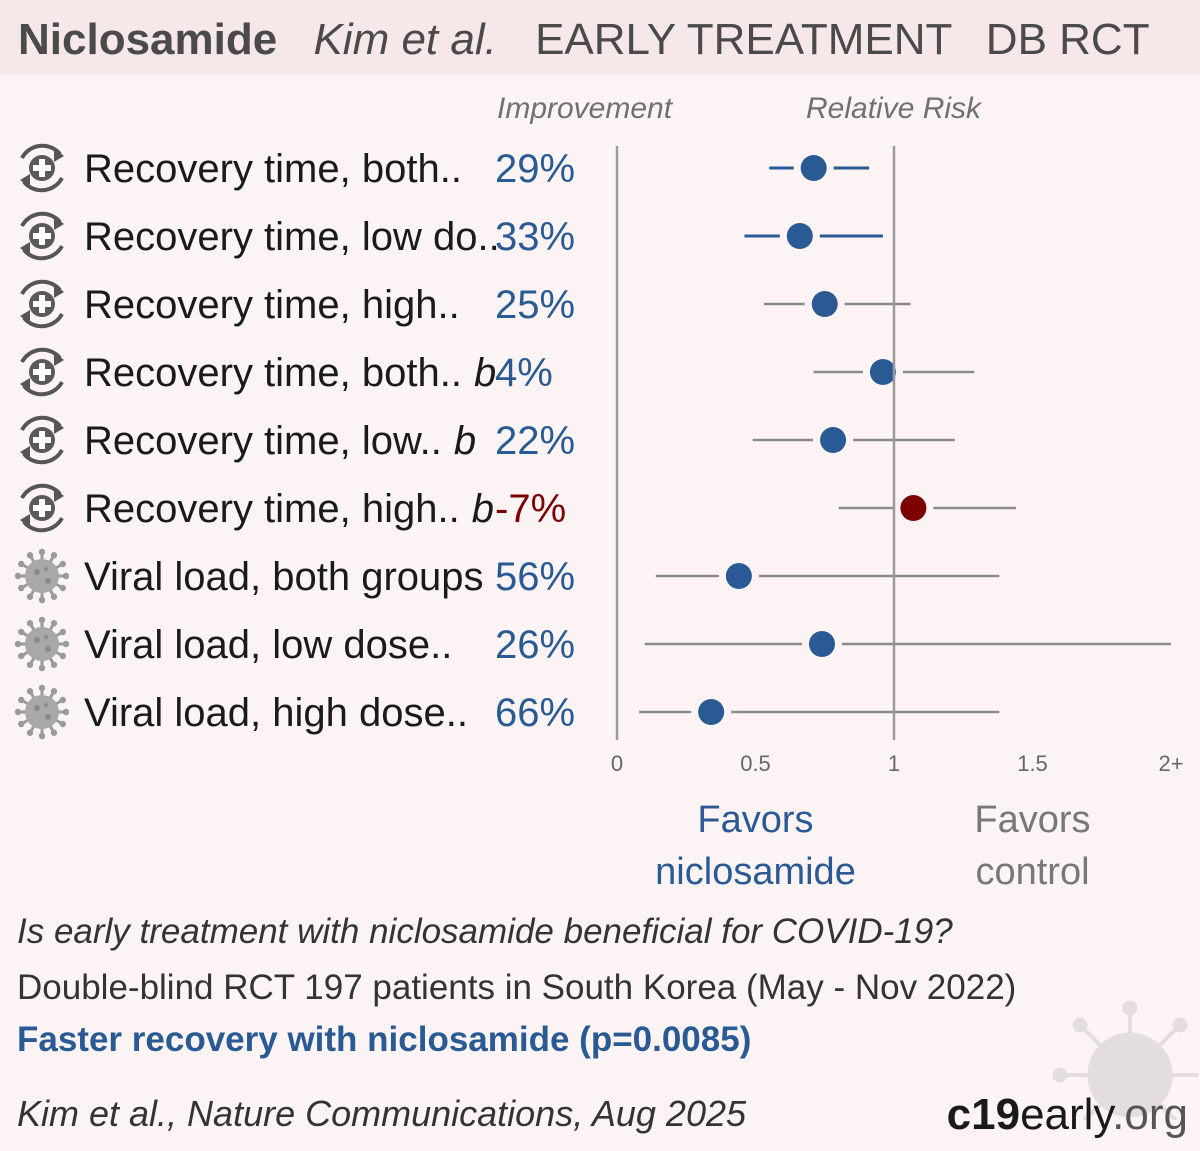 The width and height of the screenshot is (1200, 1151). I want to click on forest-row: Recovery time, both.. 29%, so click(445, 168).